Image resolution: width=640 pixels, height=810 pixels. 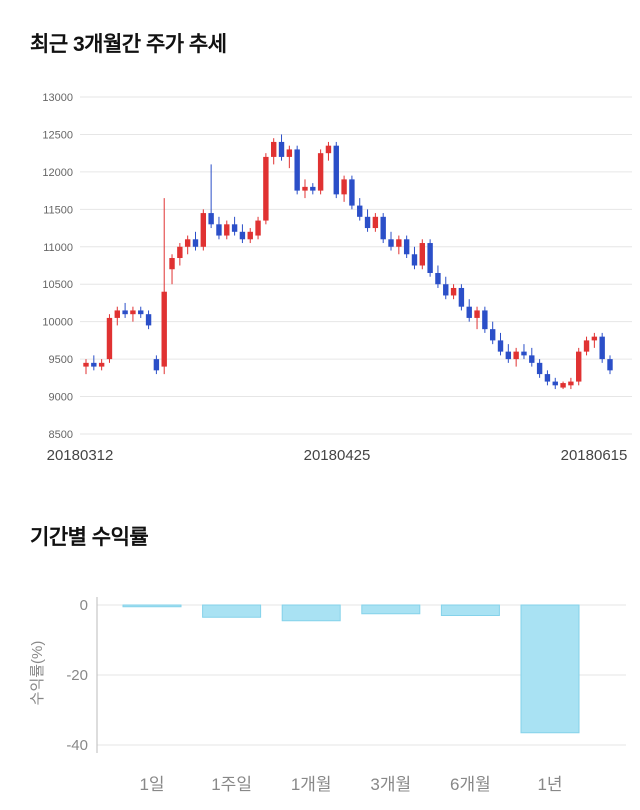 I want to click on svg-text: 11500, so click(x=58, y=210).